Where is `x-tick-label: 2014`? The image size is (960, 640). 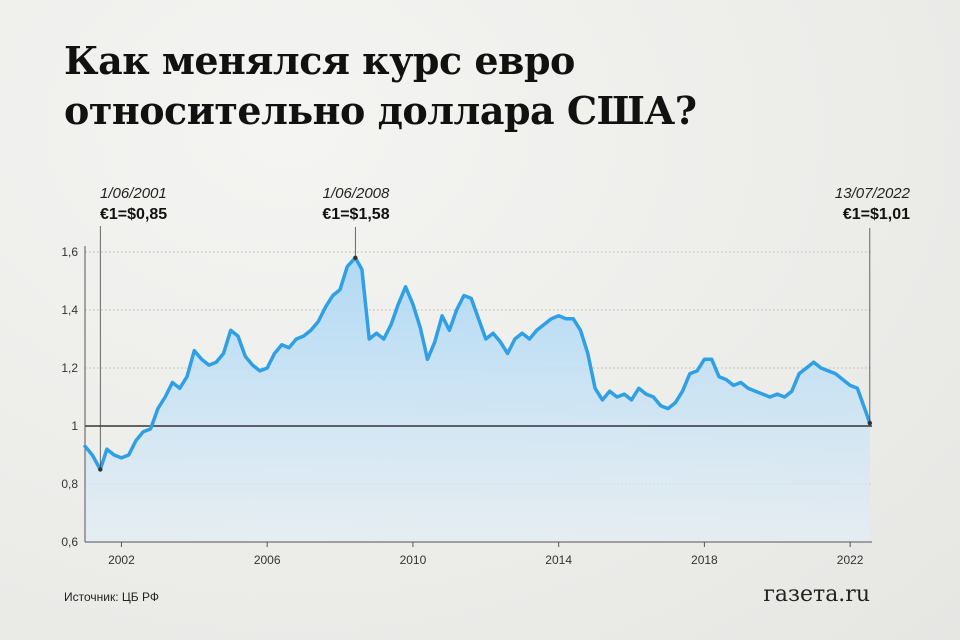
x-tick-label: 2014 is located at coordinates (558, 560).